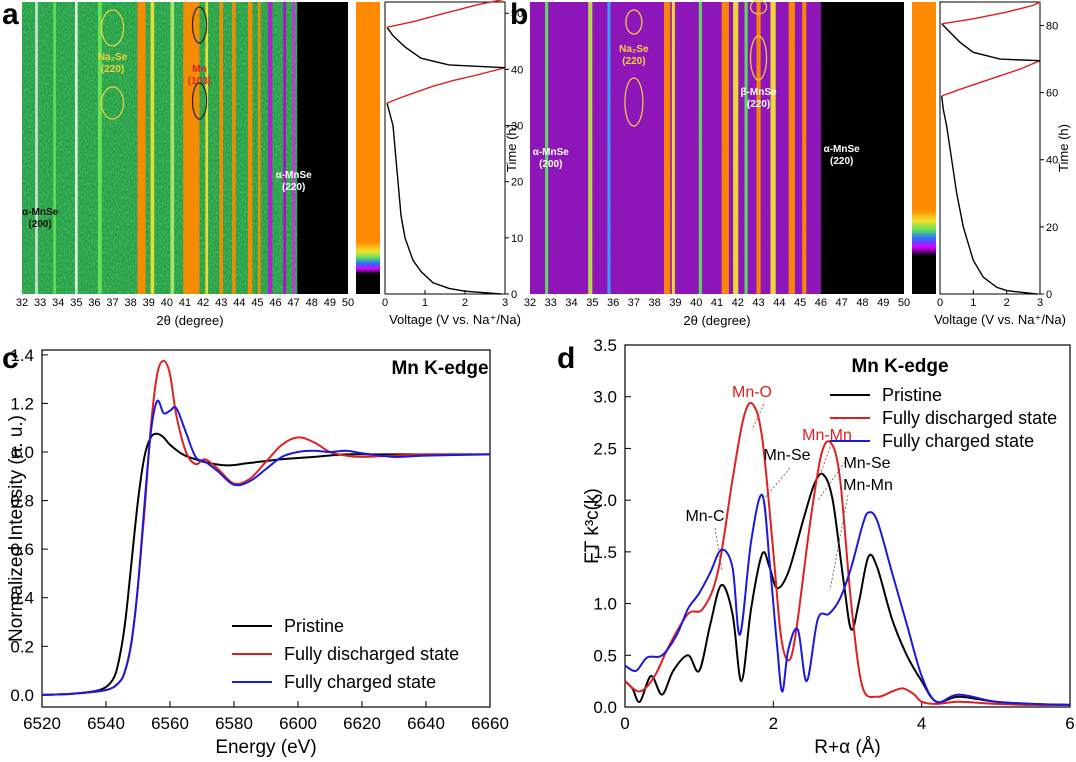 Image resolution: width=1076 pixels, height=762 pixels. Describe the element at coordinates (371, 654) in the screenshot. I see `legend-label: Fully discharged state` at that location.